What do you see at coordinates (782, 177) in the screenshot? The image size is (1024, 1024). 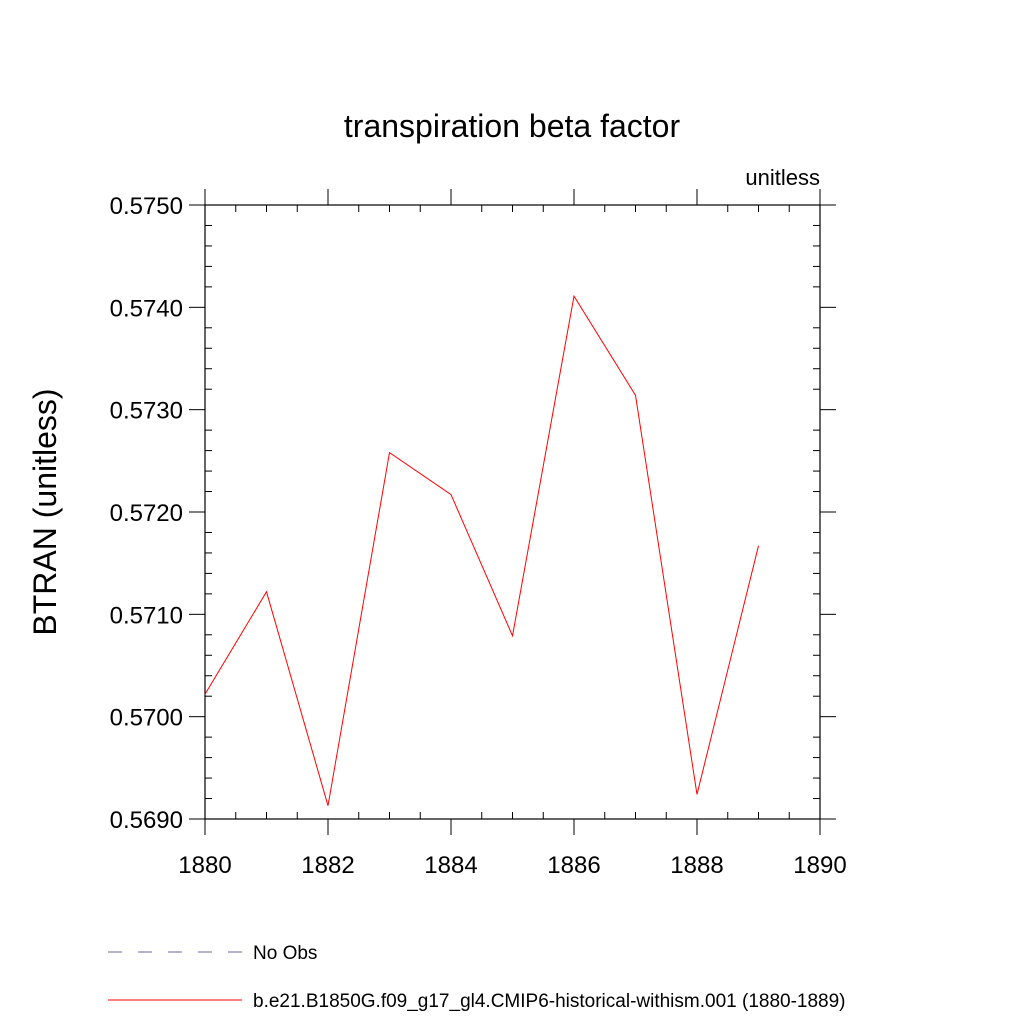 I see `units-label: unitless` at bounding box center [782, 177].